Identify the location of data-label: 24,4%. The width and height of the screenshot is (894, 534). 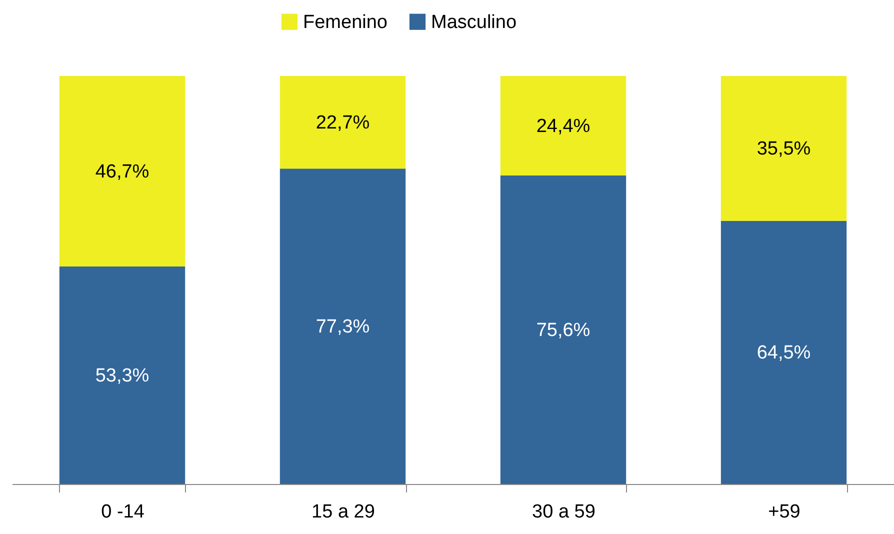
(563, 126).